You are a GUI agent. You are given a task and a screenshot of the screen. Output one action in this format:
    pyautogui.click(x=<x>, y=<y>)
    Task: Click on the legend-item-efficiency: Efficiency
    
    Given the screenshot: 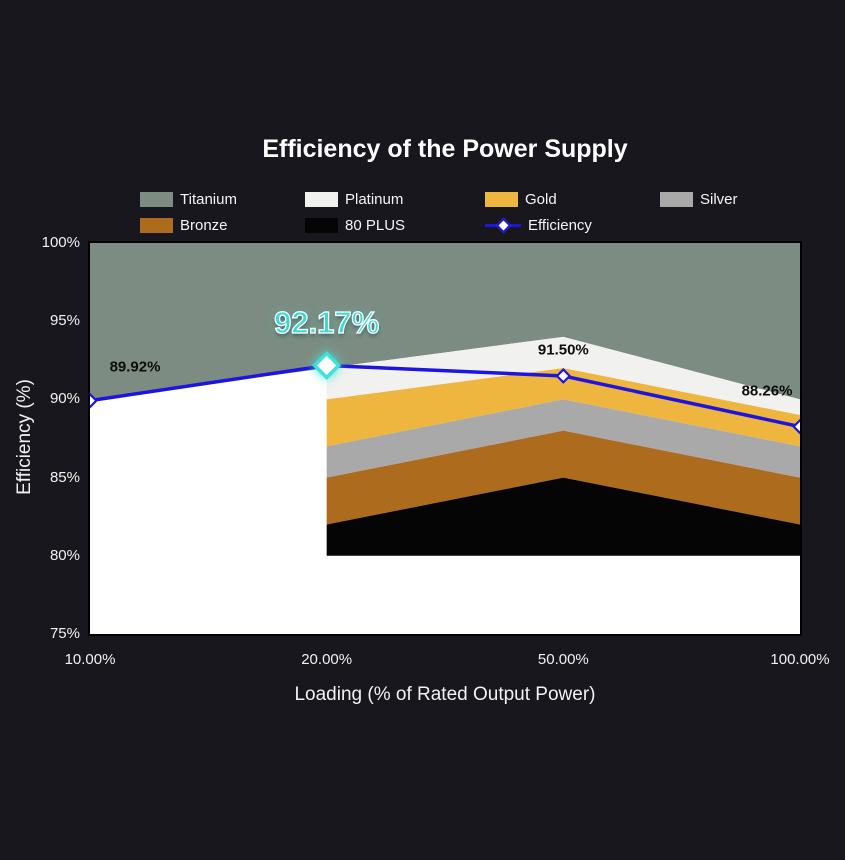 What is the action you would take?
    pyautogui.click(x=538, y=225)
    